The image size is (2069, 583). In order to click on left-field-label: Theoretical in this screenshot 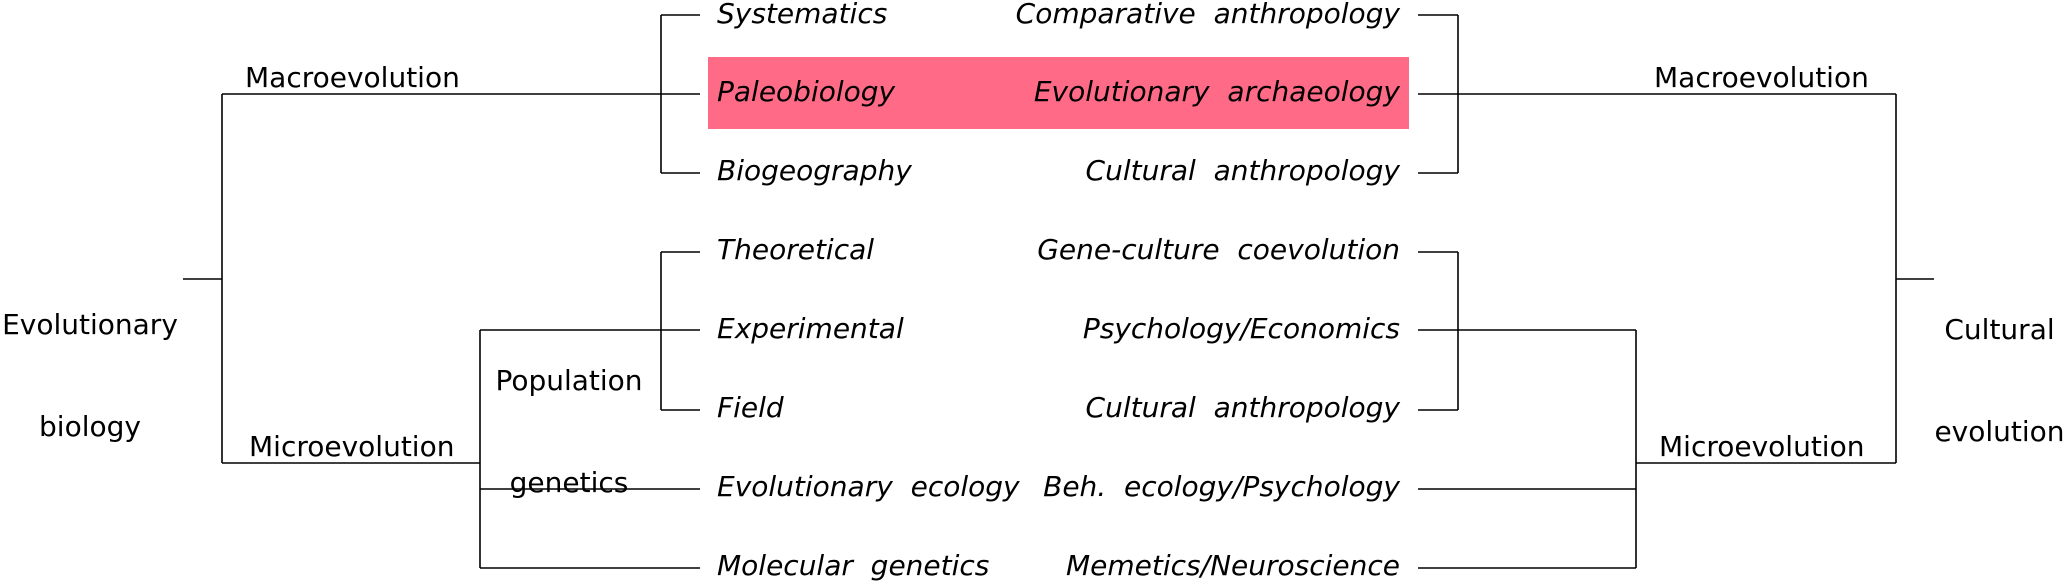, I will do `click(796, 249)`.